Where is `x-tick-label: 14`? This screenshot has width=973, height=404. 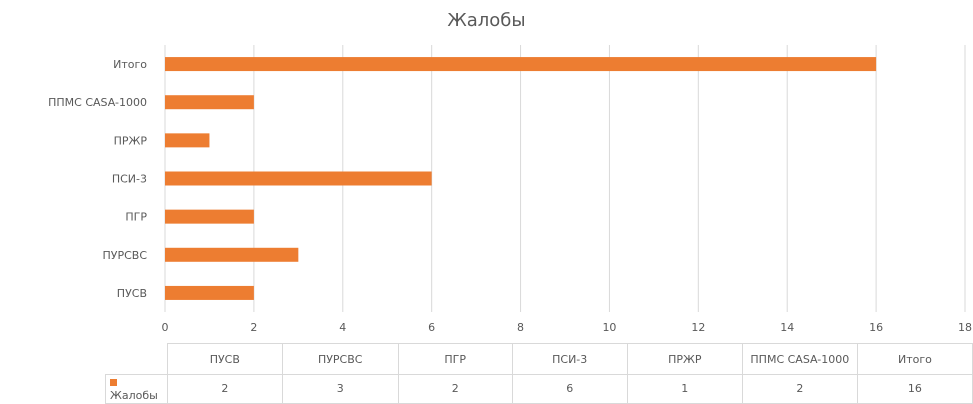 x-tick-label: 14 is located at coordinates (787, 327).